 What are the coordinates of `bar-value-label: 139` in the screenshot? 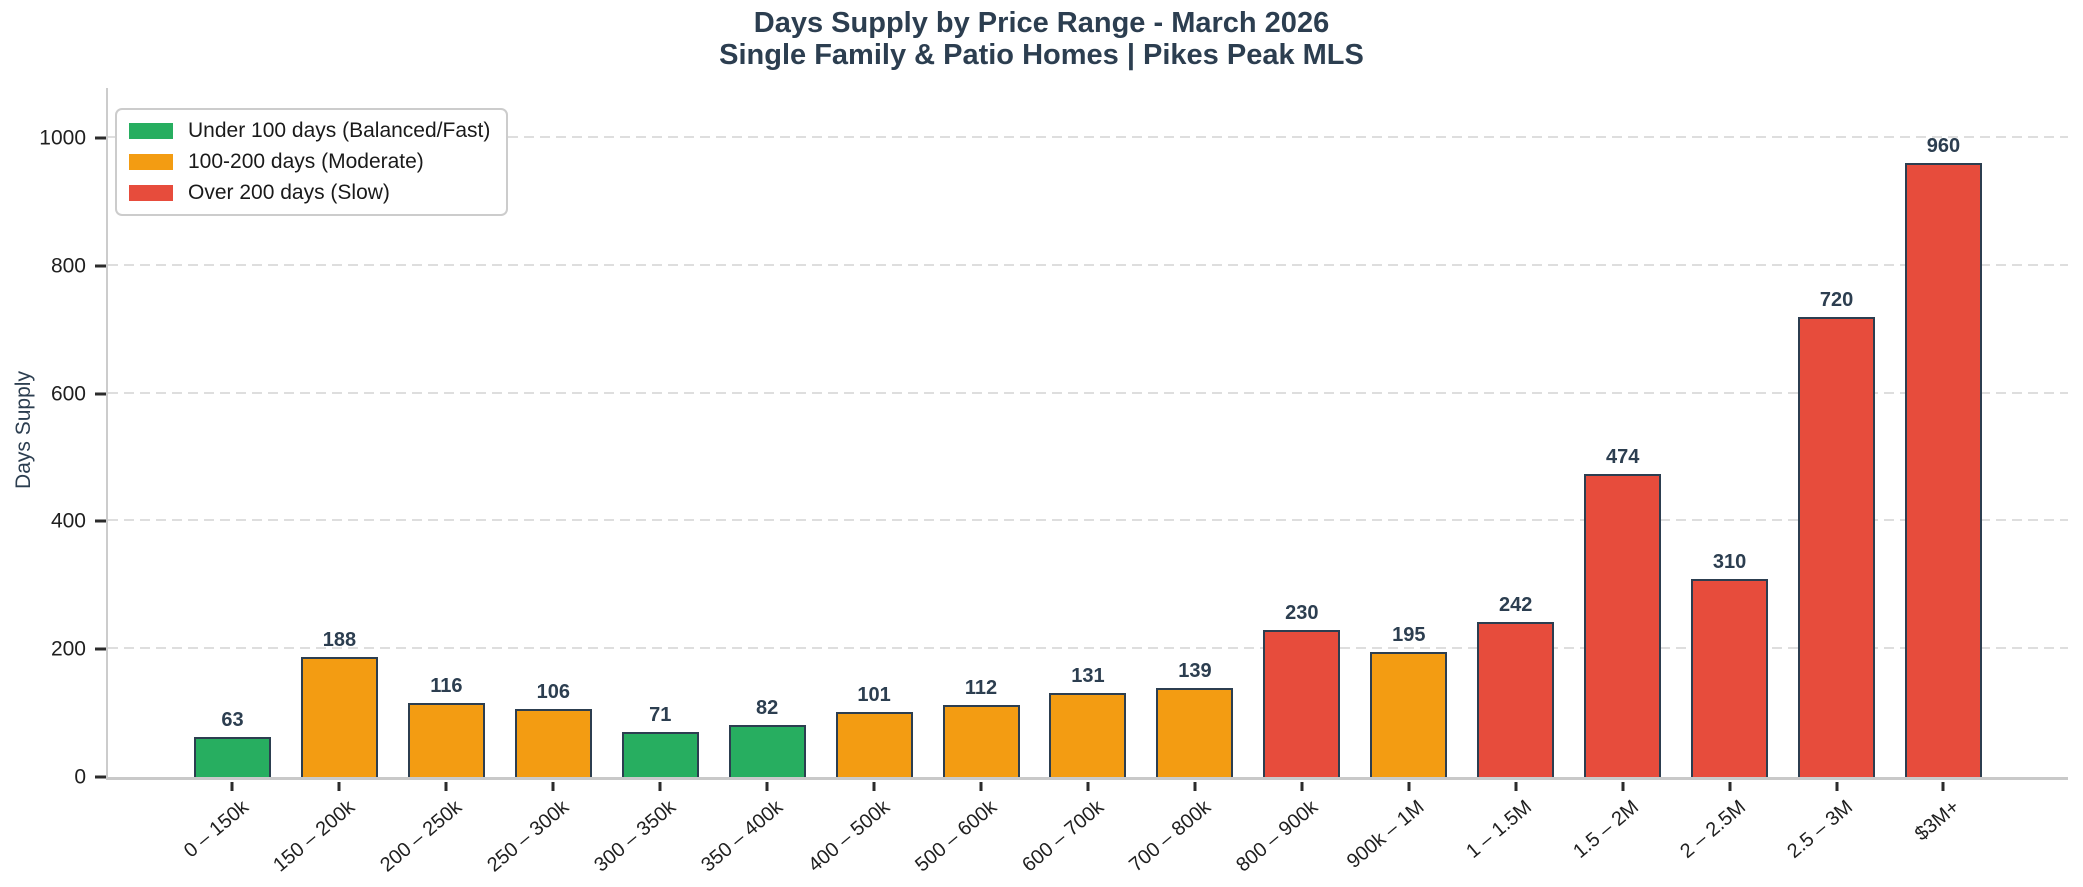 It's located at (1195, 671).